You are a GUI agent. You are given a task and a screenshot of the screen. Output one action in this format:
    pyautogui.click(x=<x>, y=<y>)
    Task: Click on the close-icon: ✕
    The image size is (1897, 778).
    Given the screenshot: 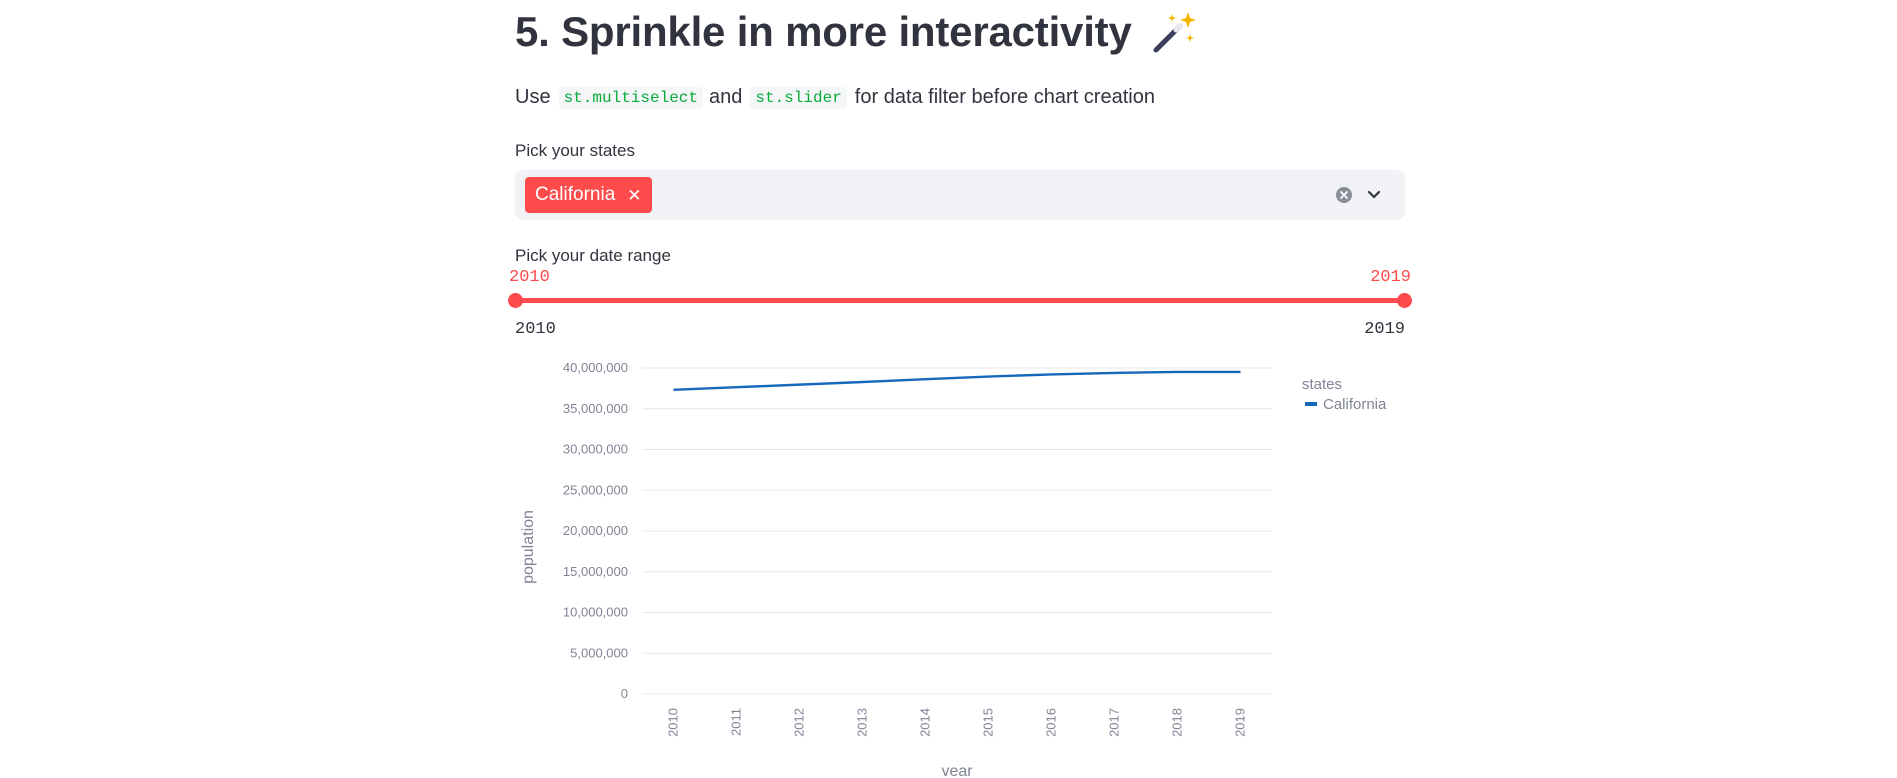 What is the action you would take?
    pyautogui.click(x=634, y=195)
    